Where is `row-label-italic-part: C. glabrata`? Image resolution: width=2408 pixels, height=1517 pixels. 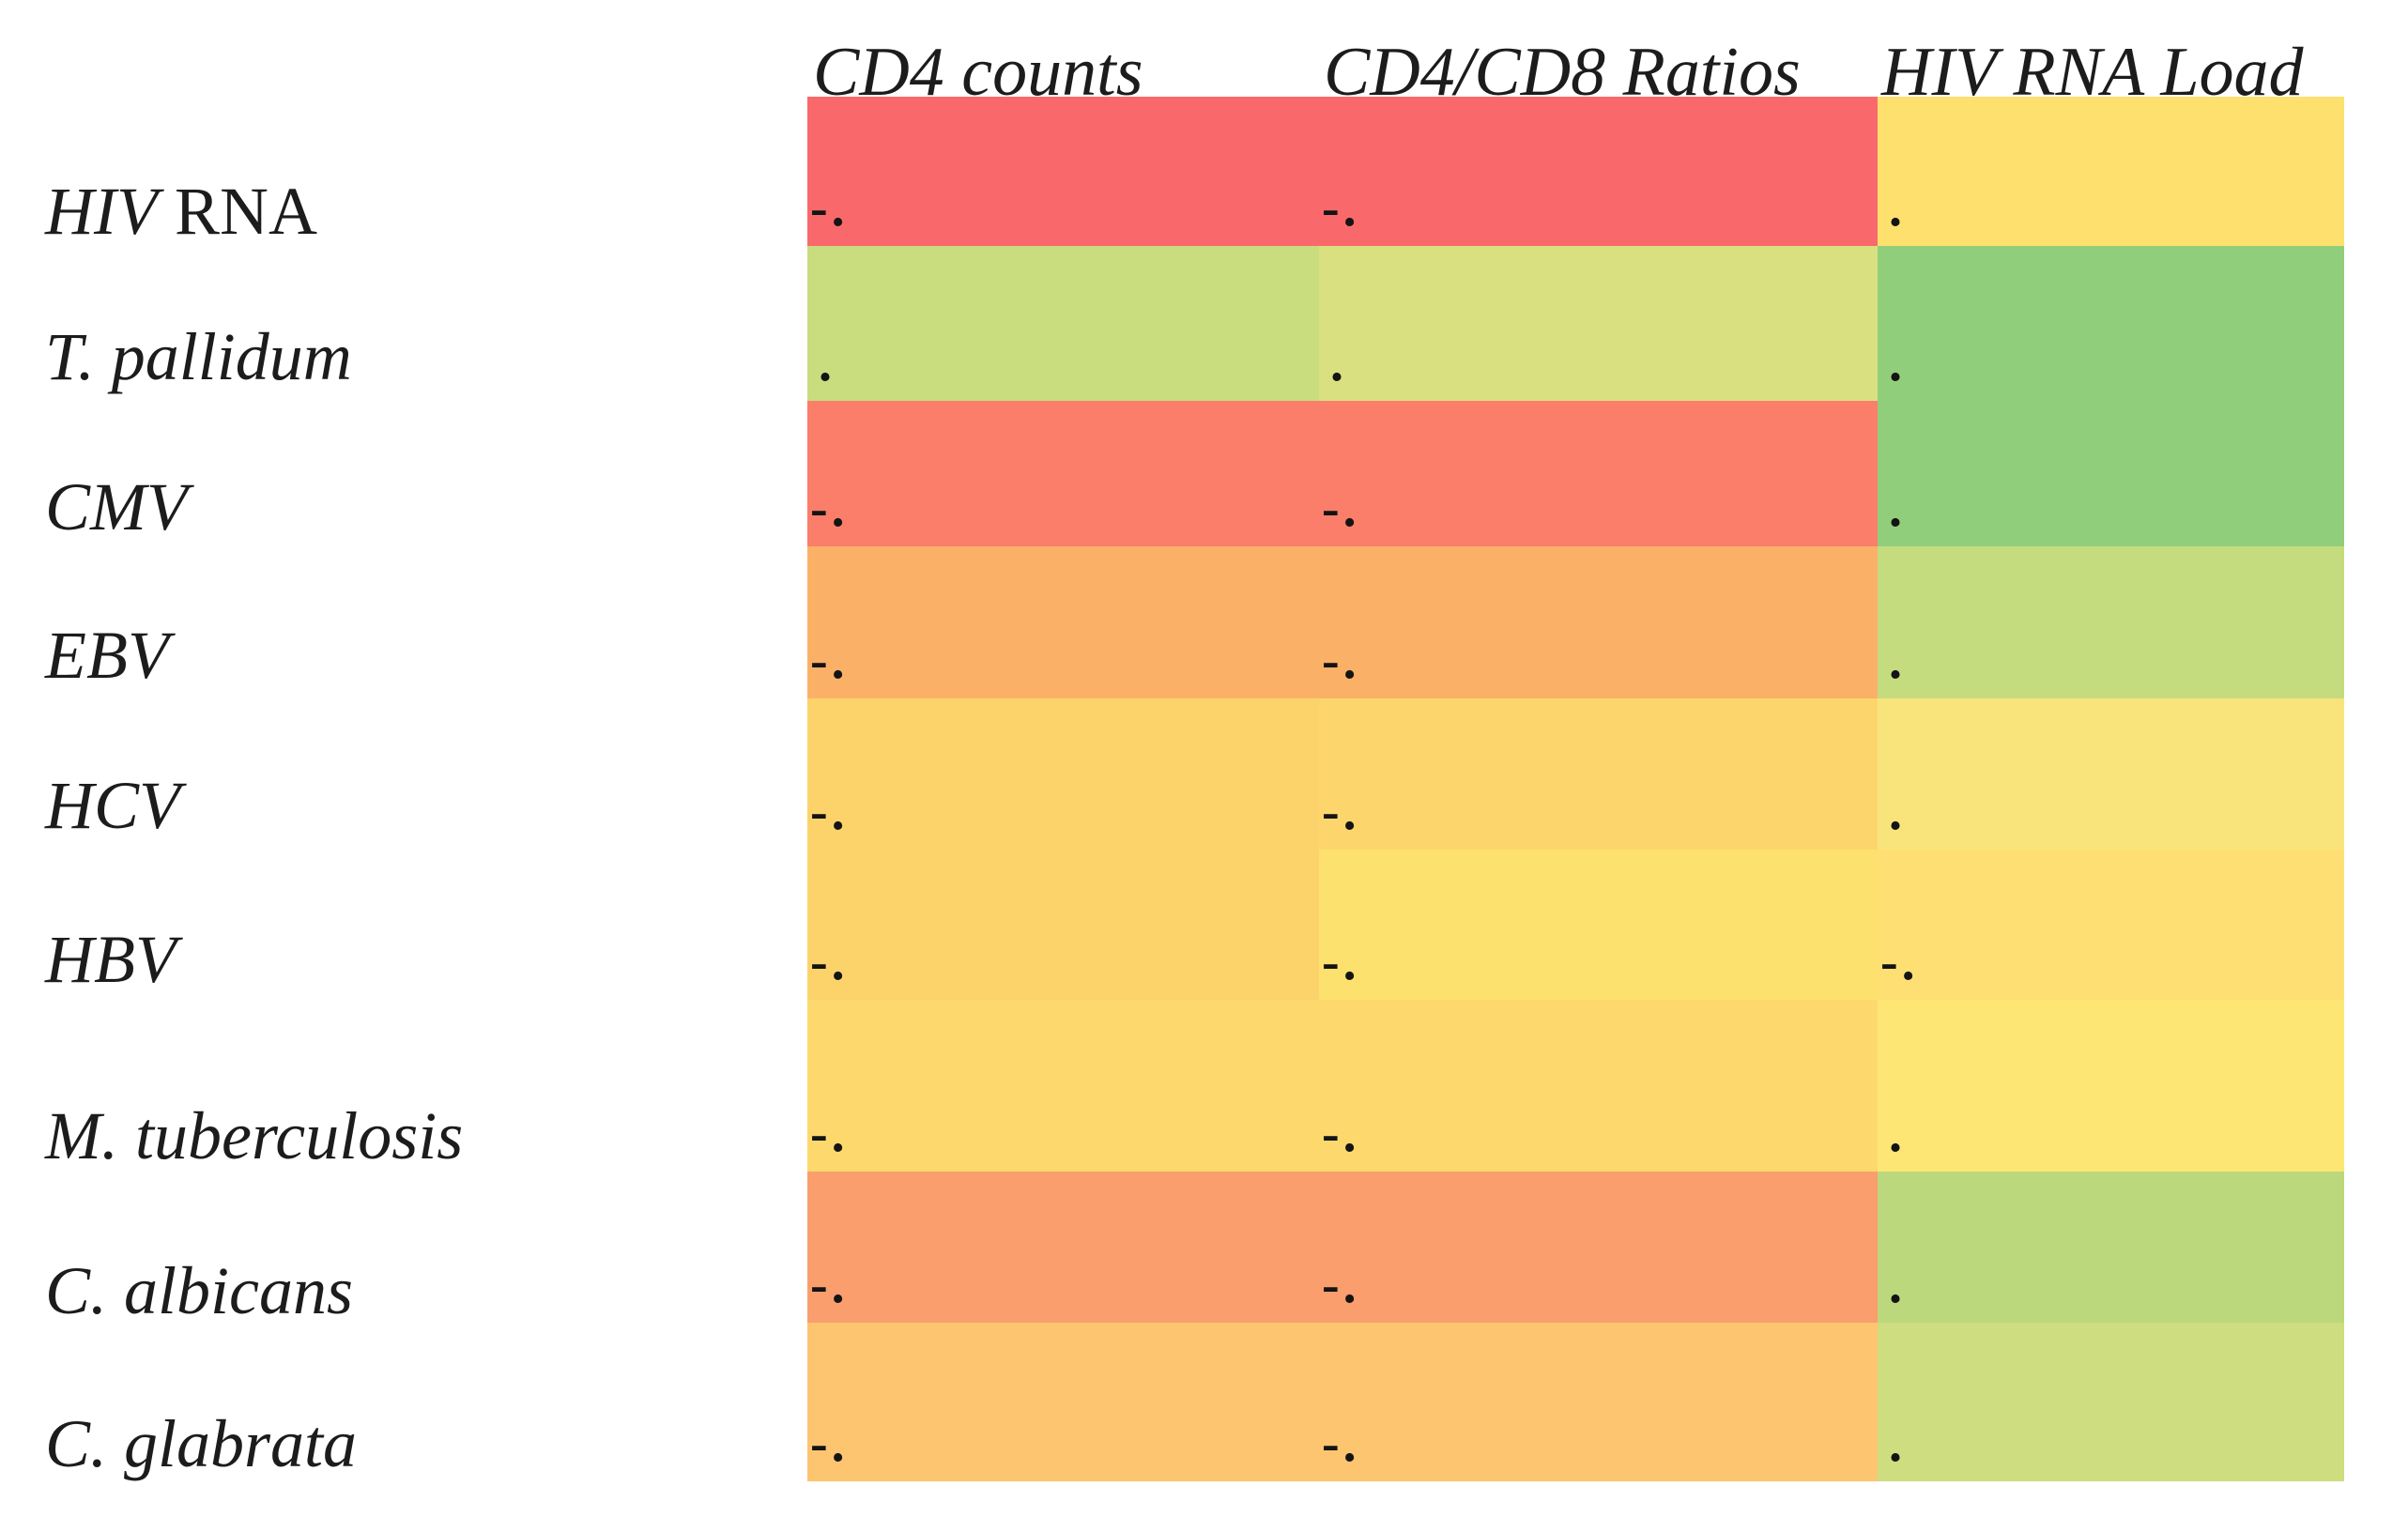 row-label-italic-part: C. glabrata is located at coordinates (201, 1444).